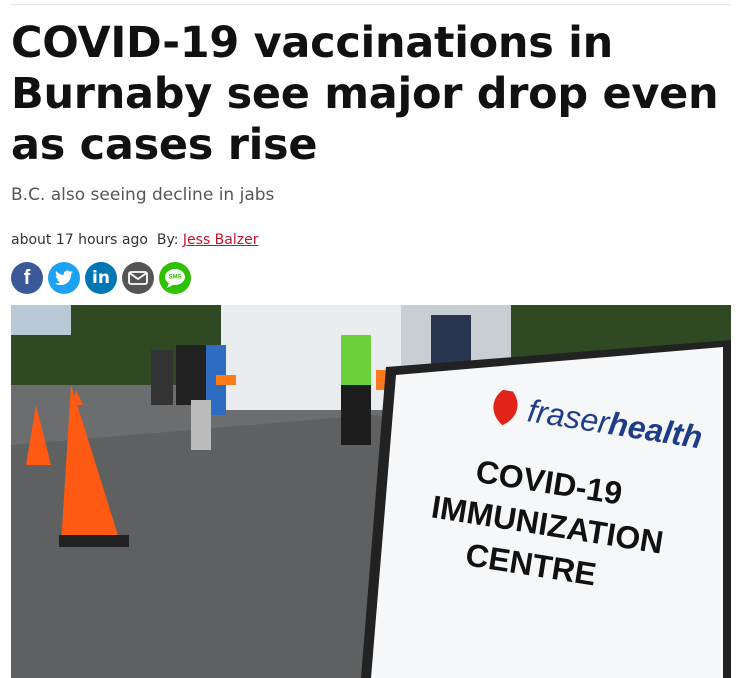  What do you see at coordinates (371, 4) in the screenshot?
I see `divider` at bounding box center [371, 4].